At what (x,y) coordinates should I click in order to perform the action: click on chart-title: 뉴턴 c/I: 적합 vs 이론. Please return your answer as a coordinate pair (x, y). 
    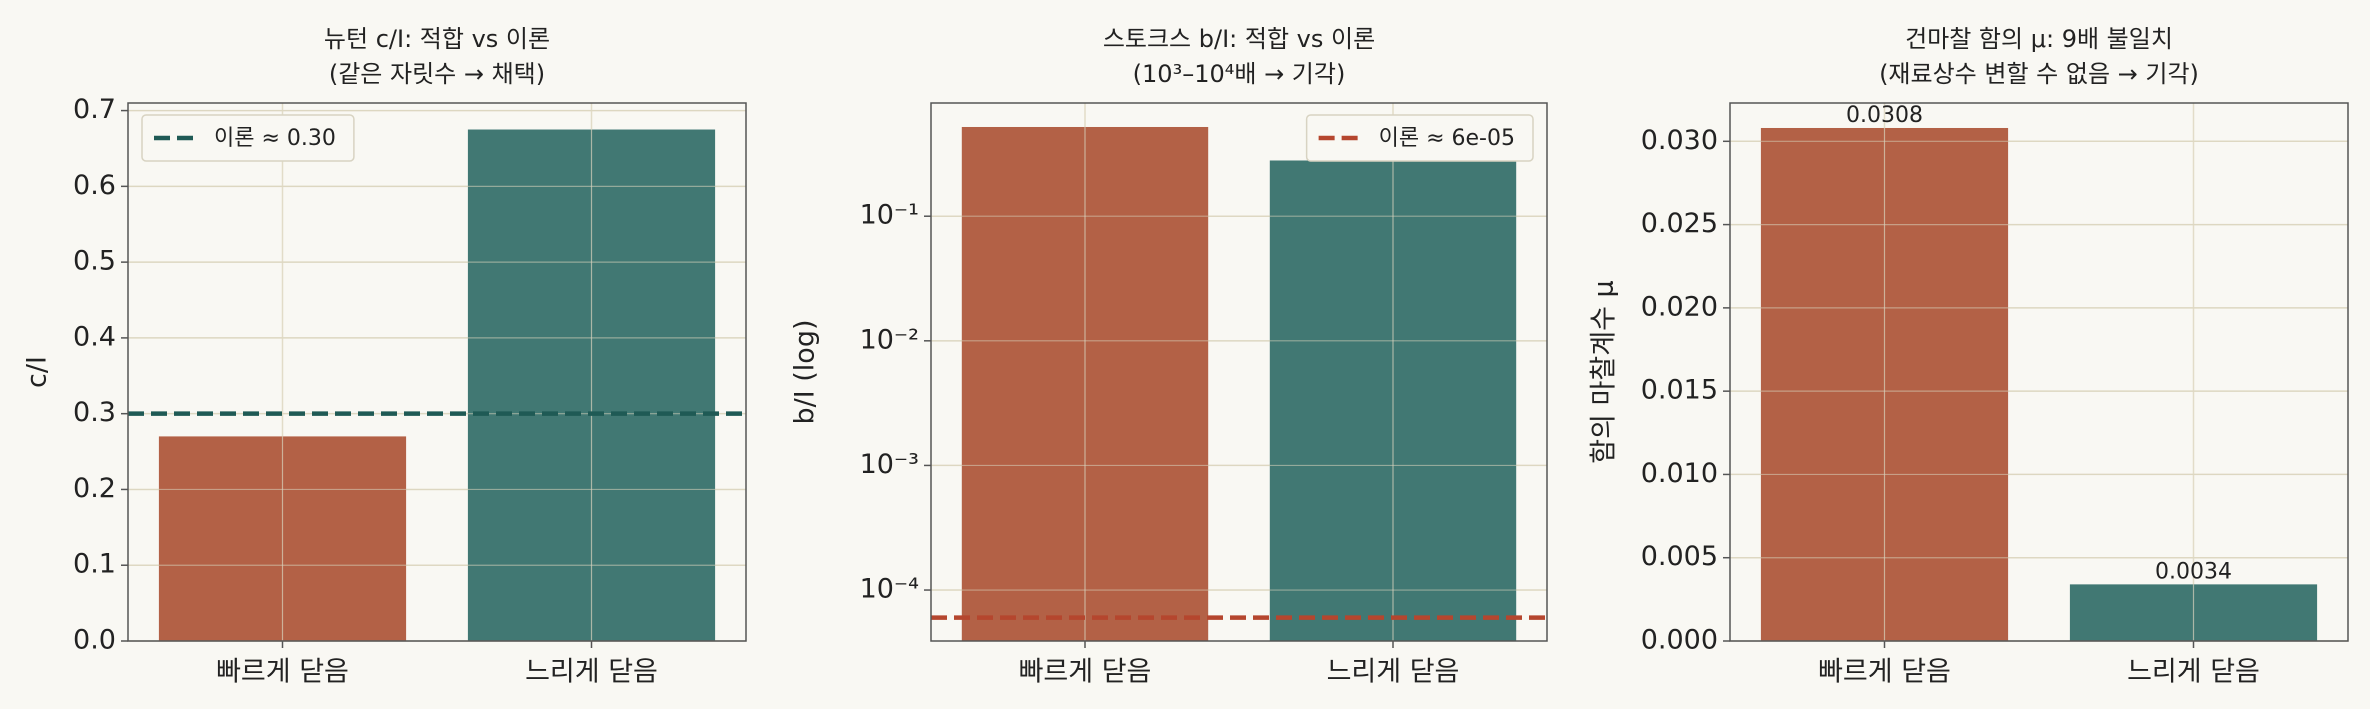
    Looking at the image, I should click on (437, 39).